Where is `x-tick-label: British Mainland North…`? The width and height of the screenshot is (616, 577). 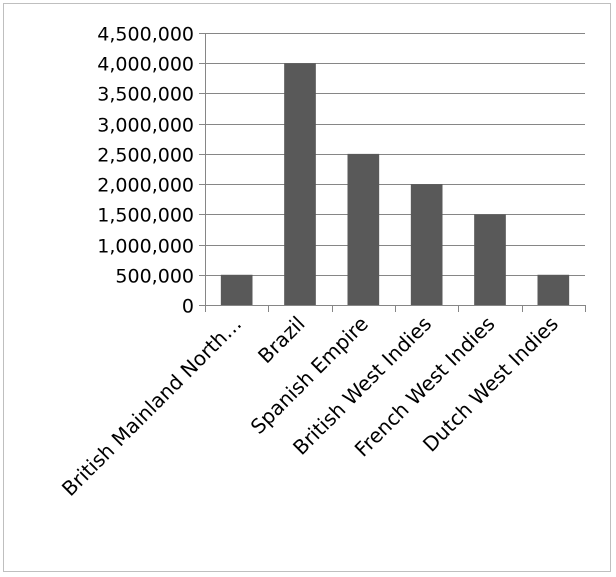 x-tick-label: British Mainland North… is located at coordinates (151, 406).